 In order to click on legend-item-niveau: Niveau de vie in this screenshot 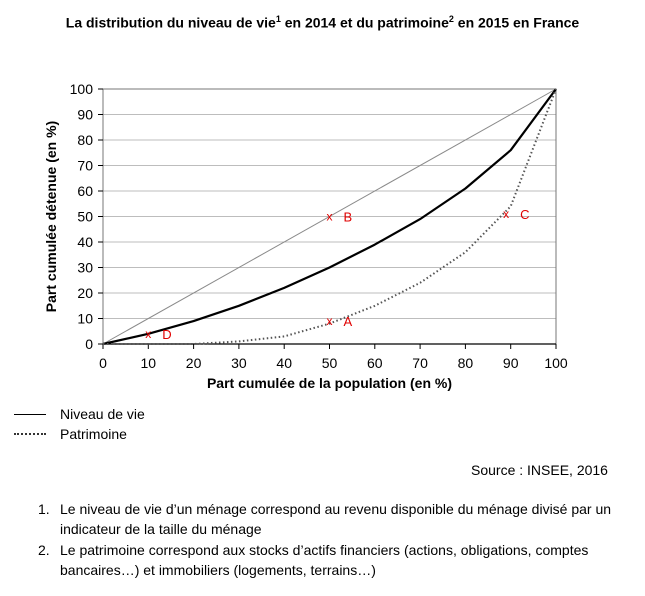, I will do `click(79, 414)`.